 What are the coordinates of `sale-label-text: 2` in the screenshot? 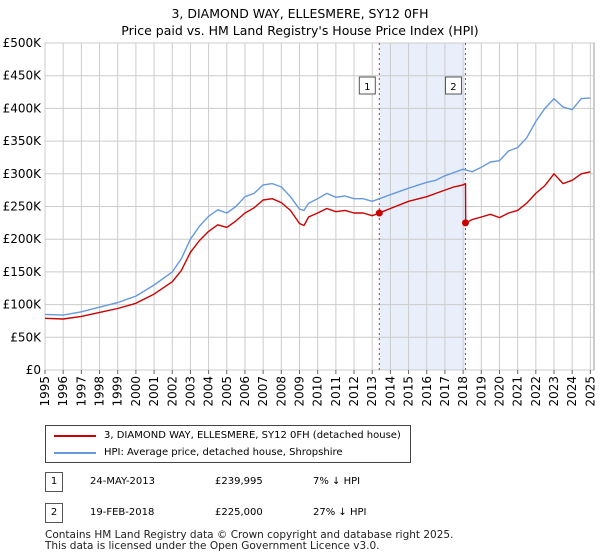 It's located at (453, 87).